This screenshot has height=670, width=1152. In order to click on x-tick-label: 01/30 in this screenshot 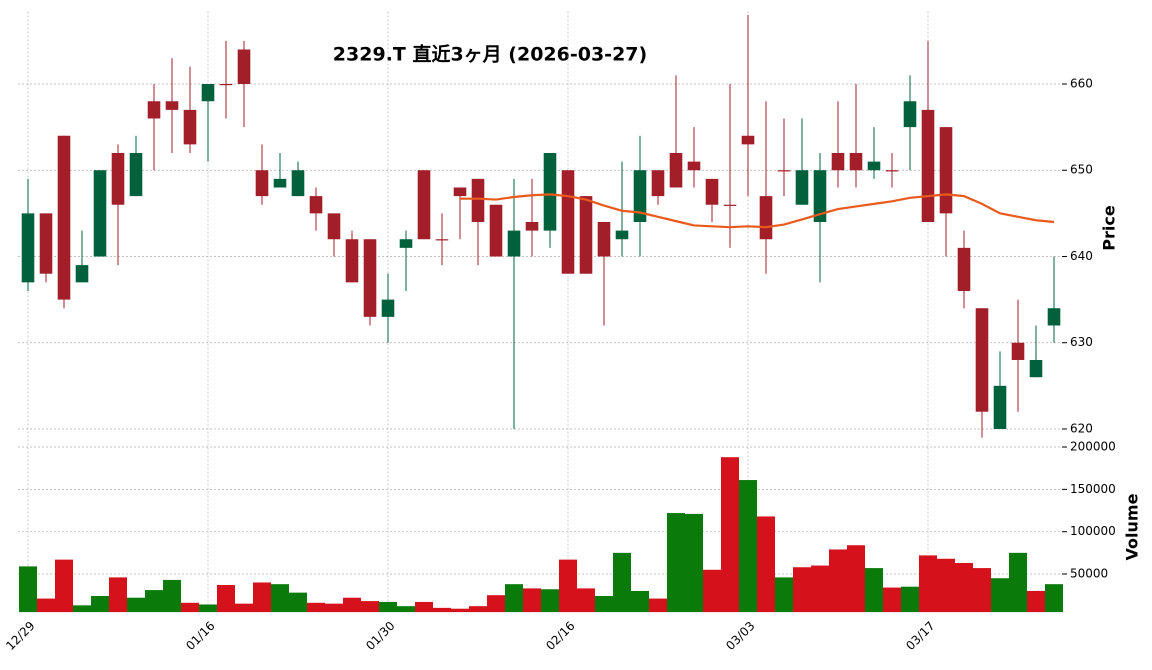, I will do `click(380, 636)`.